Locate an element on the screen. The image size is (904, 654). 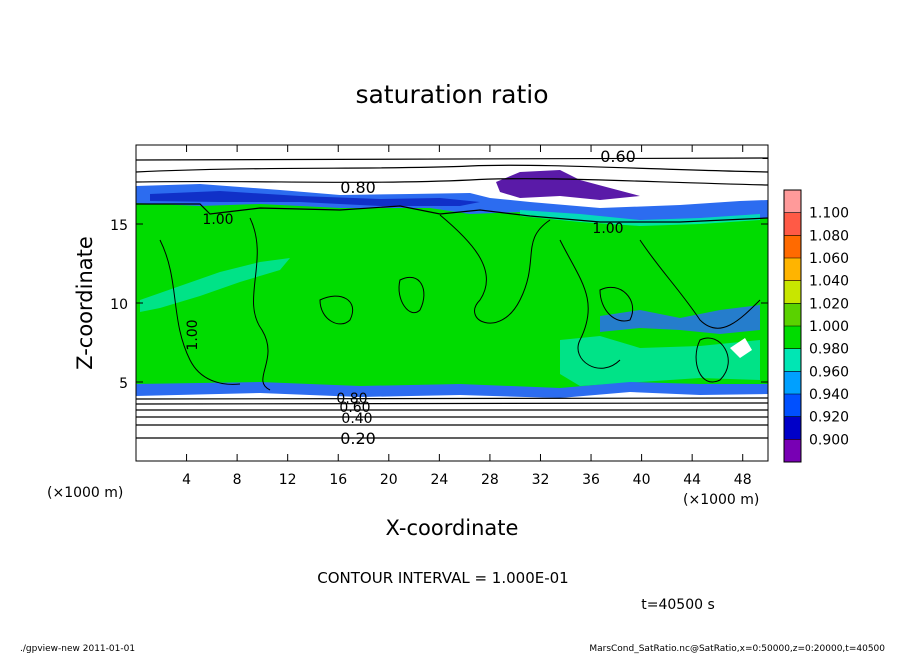
x-tick-label: 32 is located at coordinates (541, 480).